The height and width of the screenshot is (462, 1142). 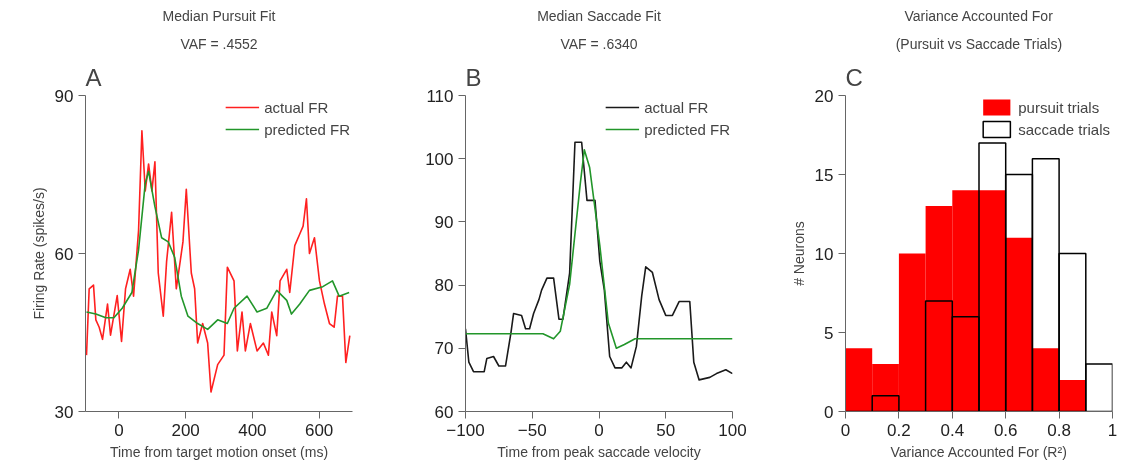 I want to click on x-tick-label: 100, so click(x=732, y=430).